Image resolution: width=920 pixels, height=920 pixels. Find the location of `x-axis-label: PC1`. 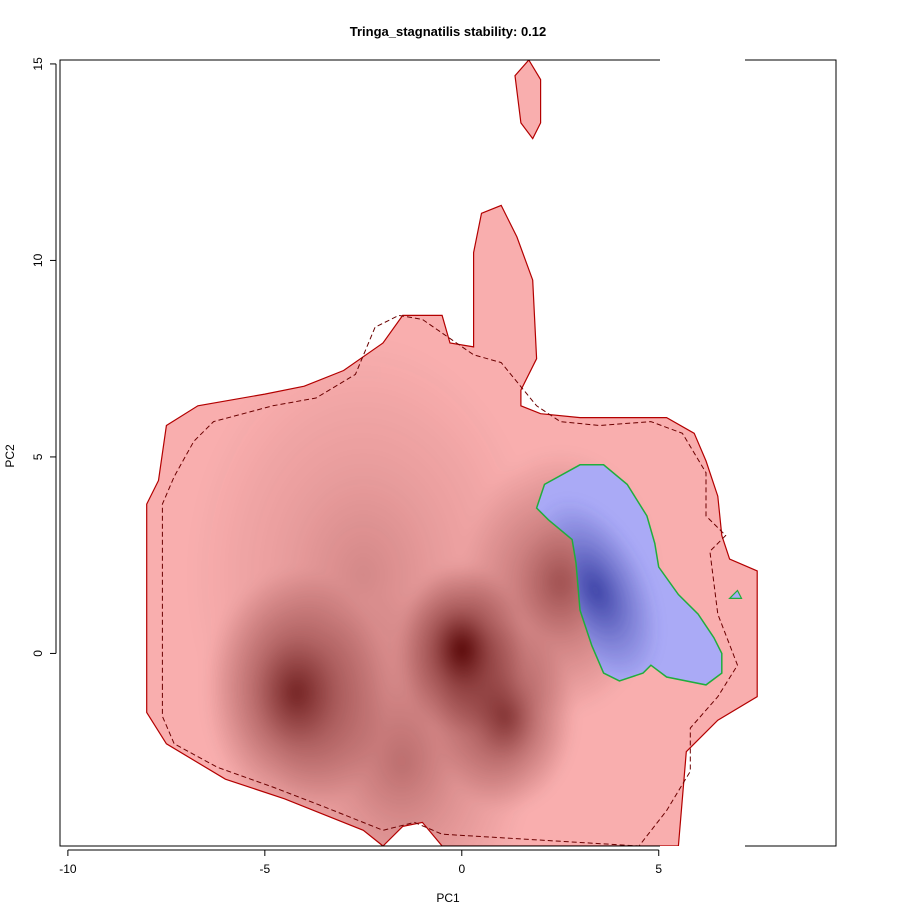

x-axis-label: PC1 is located at coordinates (448, 898).